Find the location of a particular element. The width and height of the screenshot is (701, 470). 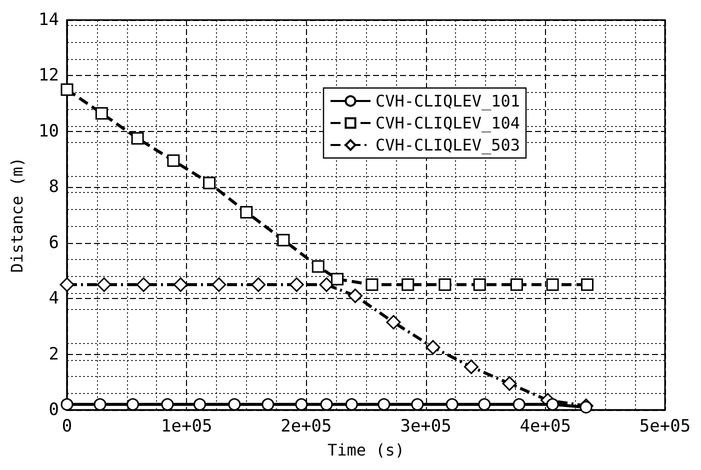

x-tick-label: 5e+05 is located at coordinates (665, 426).